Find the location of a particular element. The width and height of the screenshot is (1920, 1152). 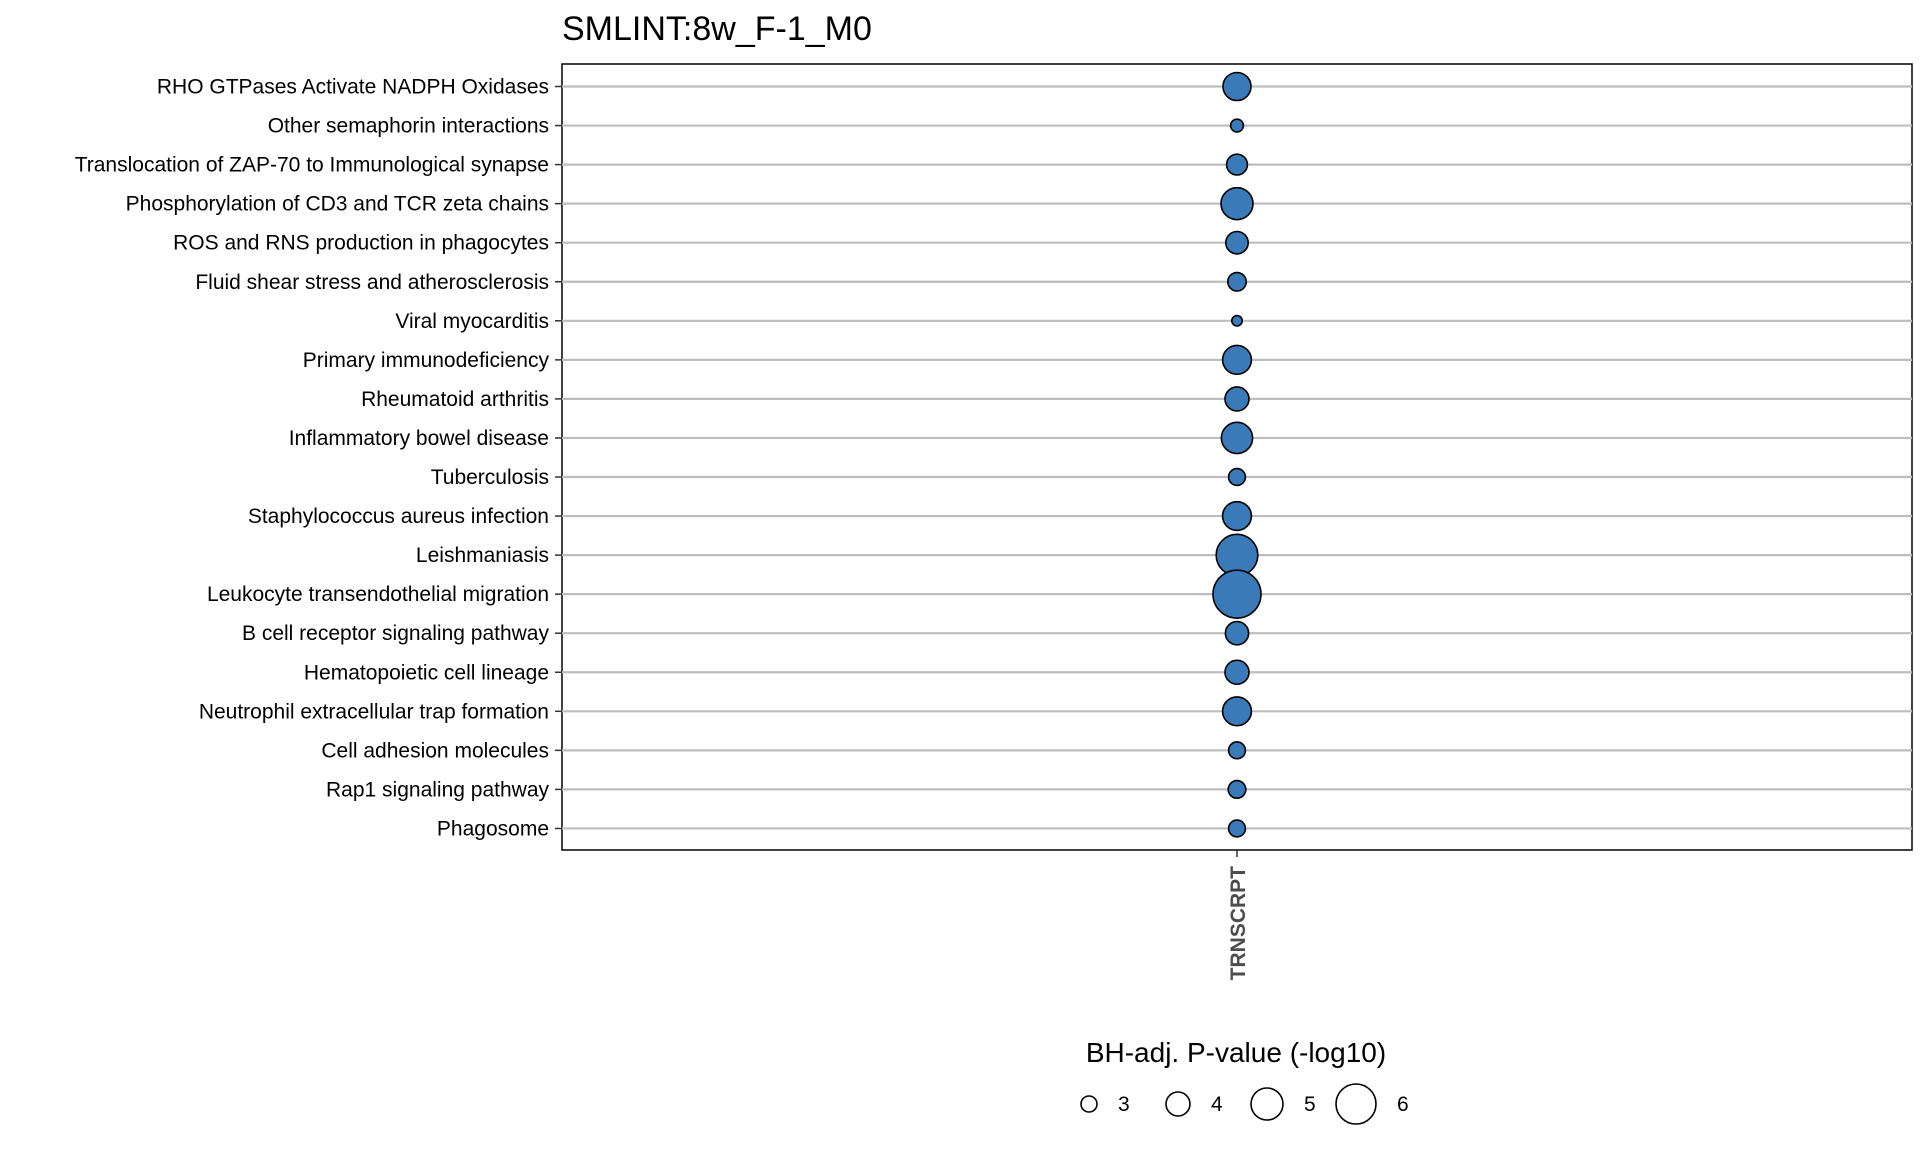

legend-title: BH-adj. P-value (-log10) is located at coordinates (1236, 1052).